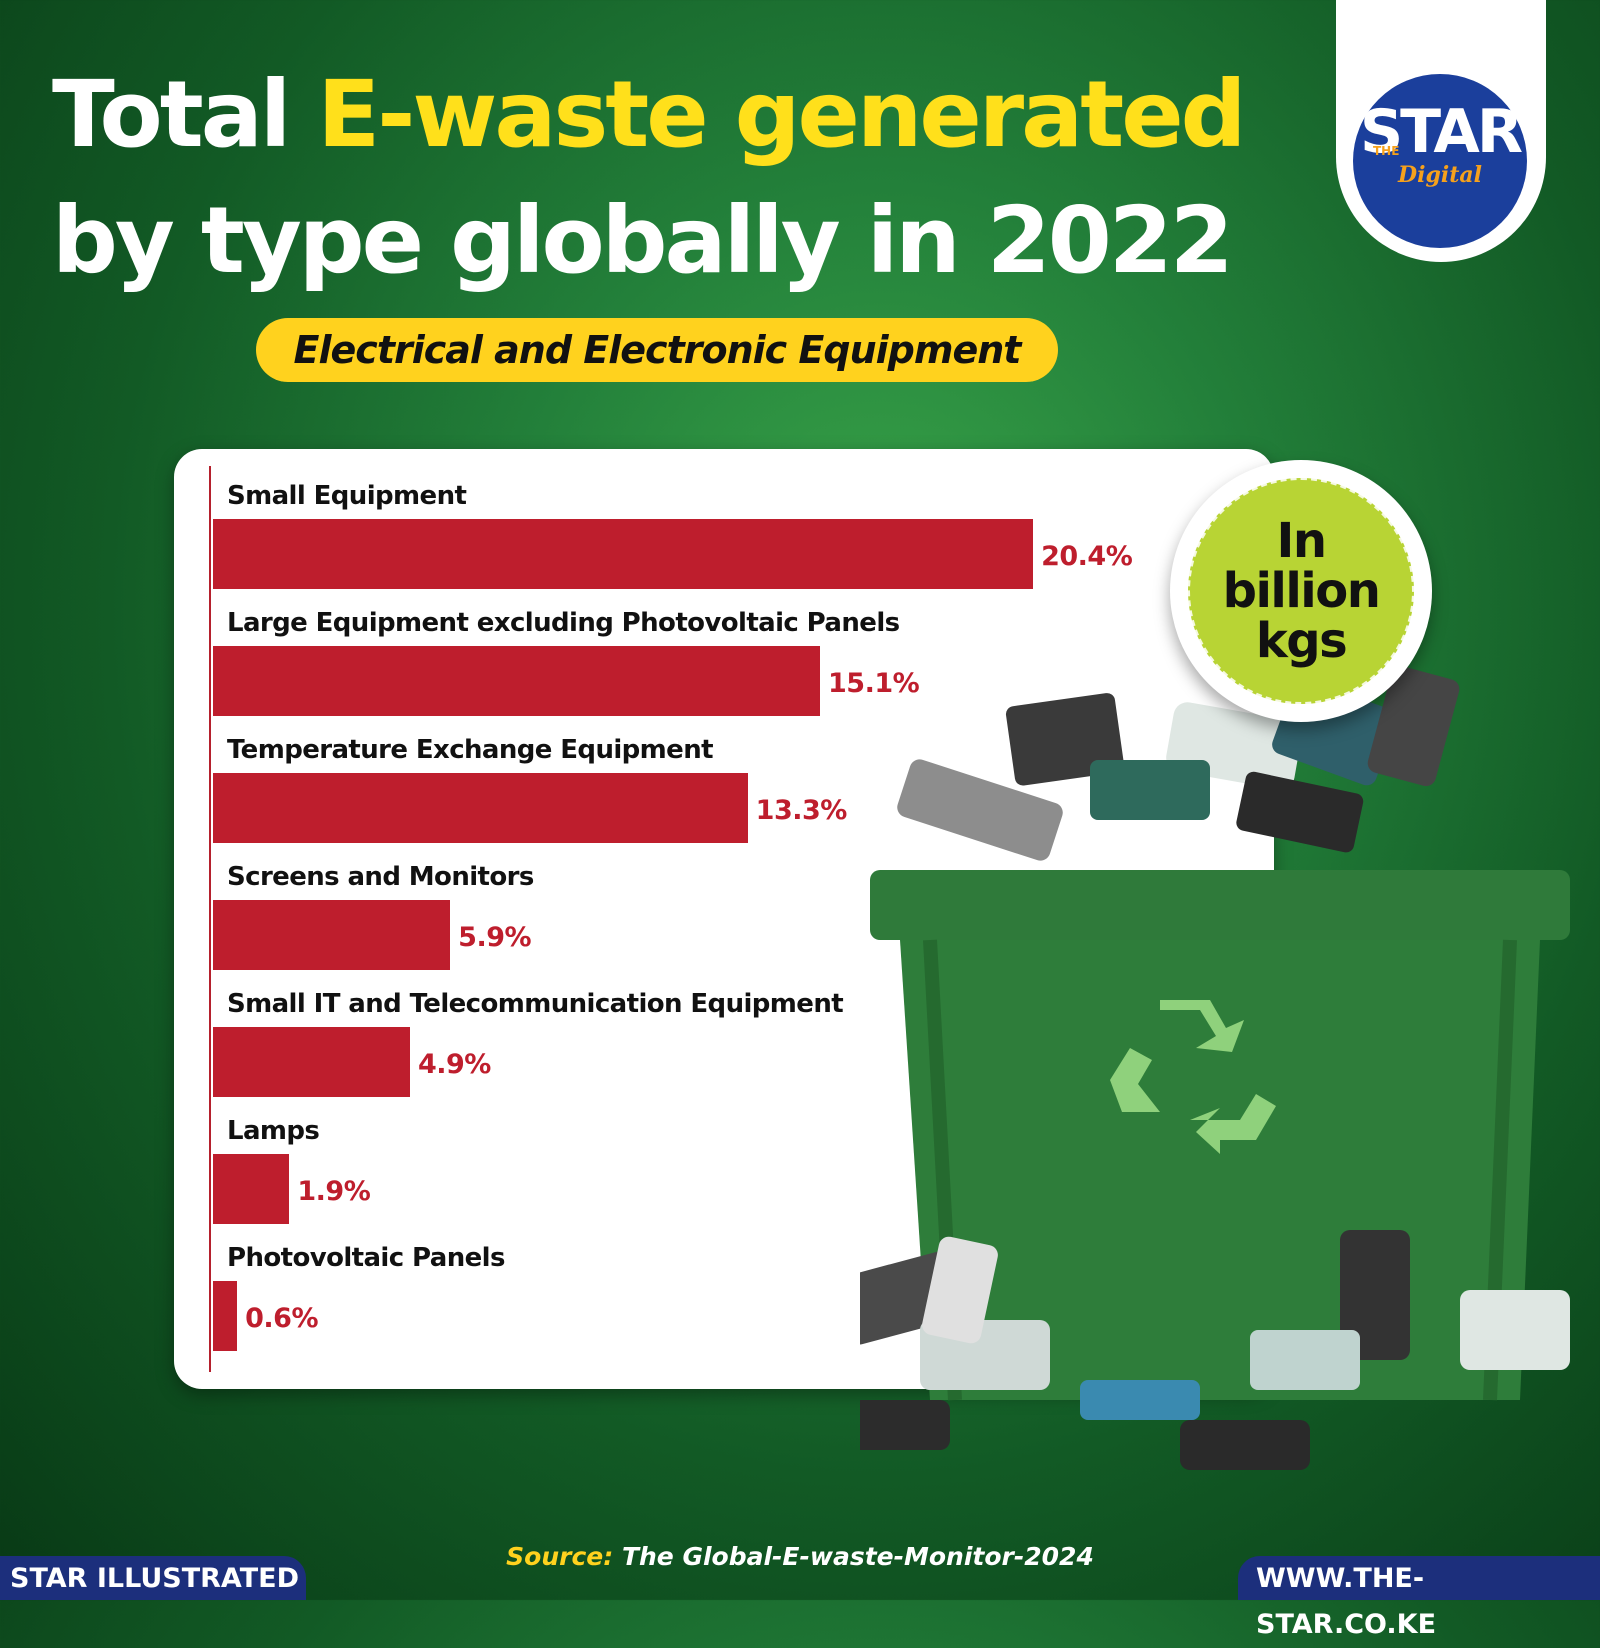 The height and width of the screenshot is (1648, 1600). Describe the element at coordinates (1440, 175) in the screenshot. I see `logo-digital: Digital` at that location.